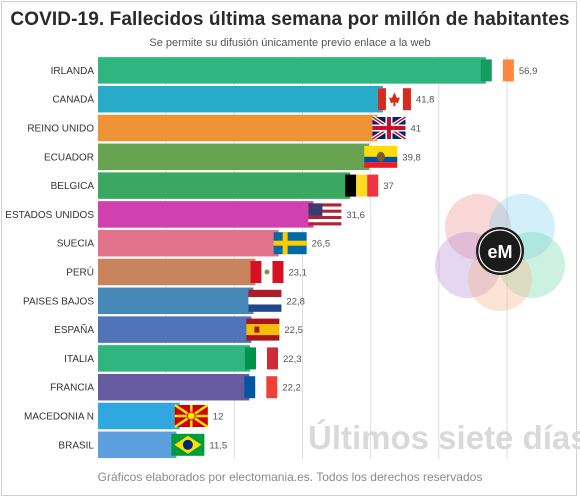 This screenshot has height=499, width=580. I want to click on category-label: ECUADOR, so click(69, 157).